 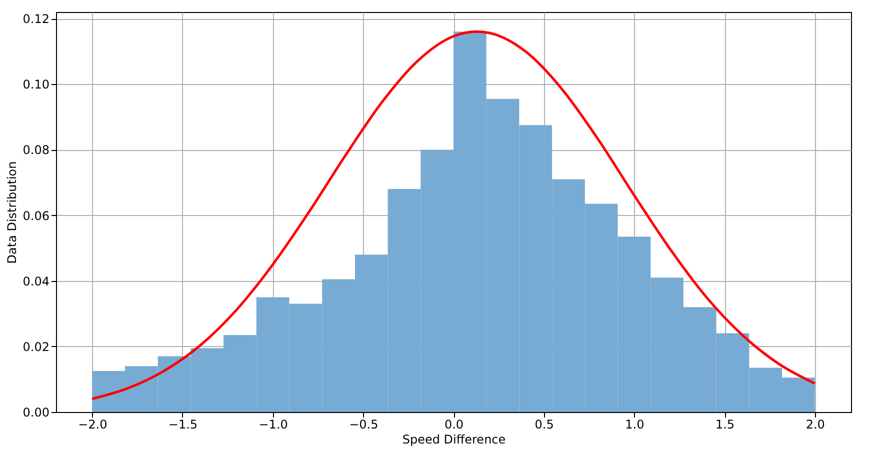 I want to click on y-tick-label: 0.10, so click(x=36, y=85).